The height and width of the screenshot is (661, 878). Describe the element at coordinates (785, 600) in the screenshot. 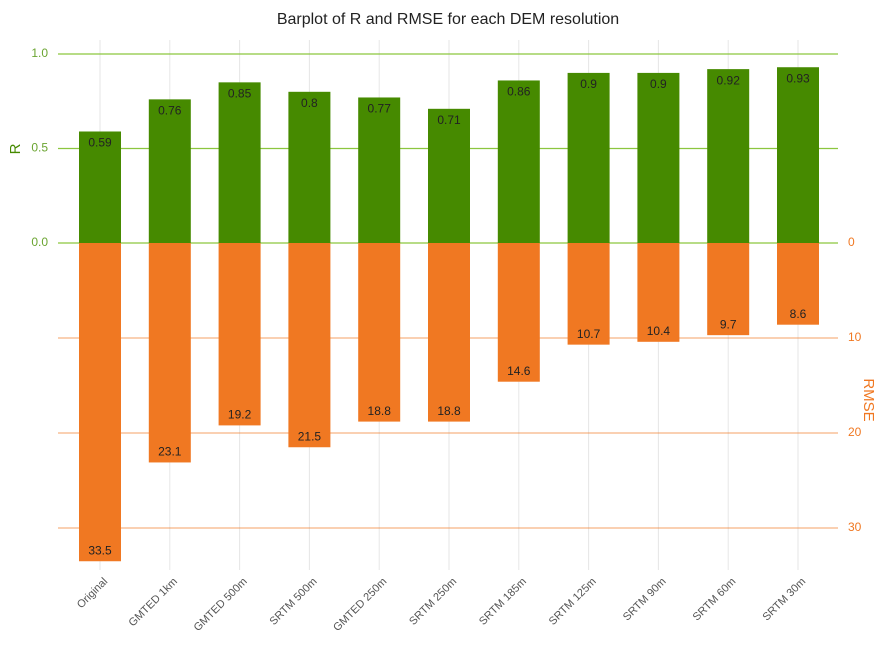

I see `x-tick-label: SRTM 30m` at that location.